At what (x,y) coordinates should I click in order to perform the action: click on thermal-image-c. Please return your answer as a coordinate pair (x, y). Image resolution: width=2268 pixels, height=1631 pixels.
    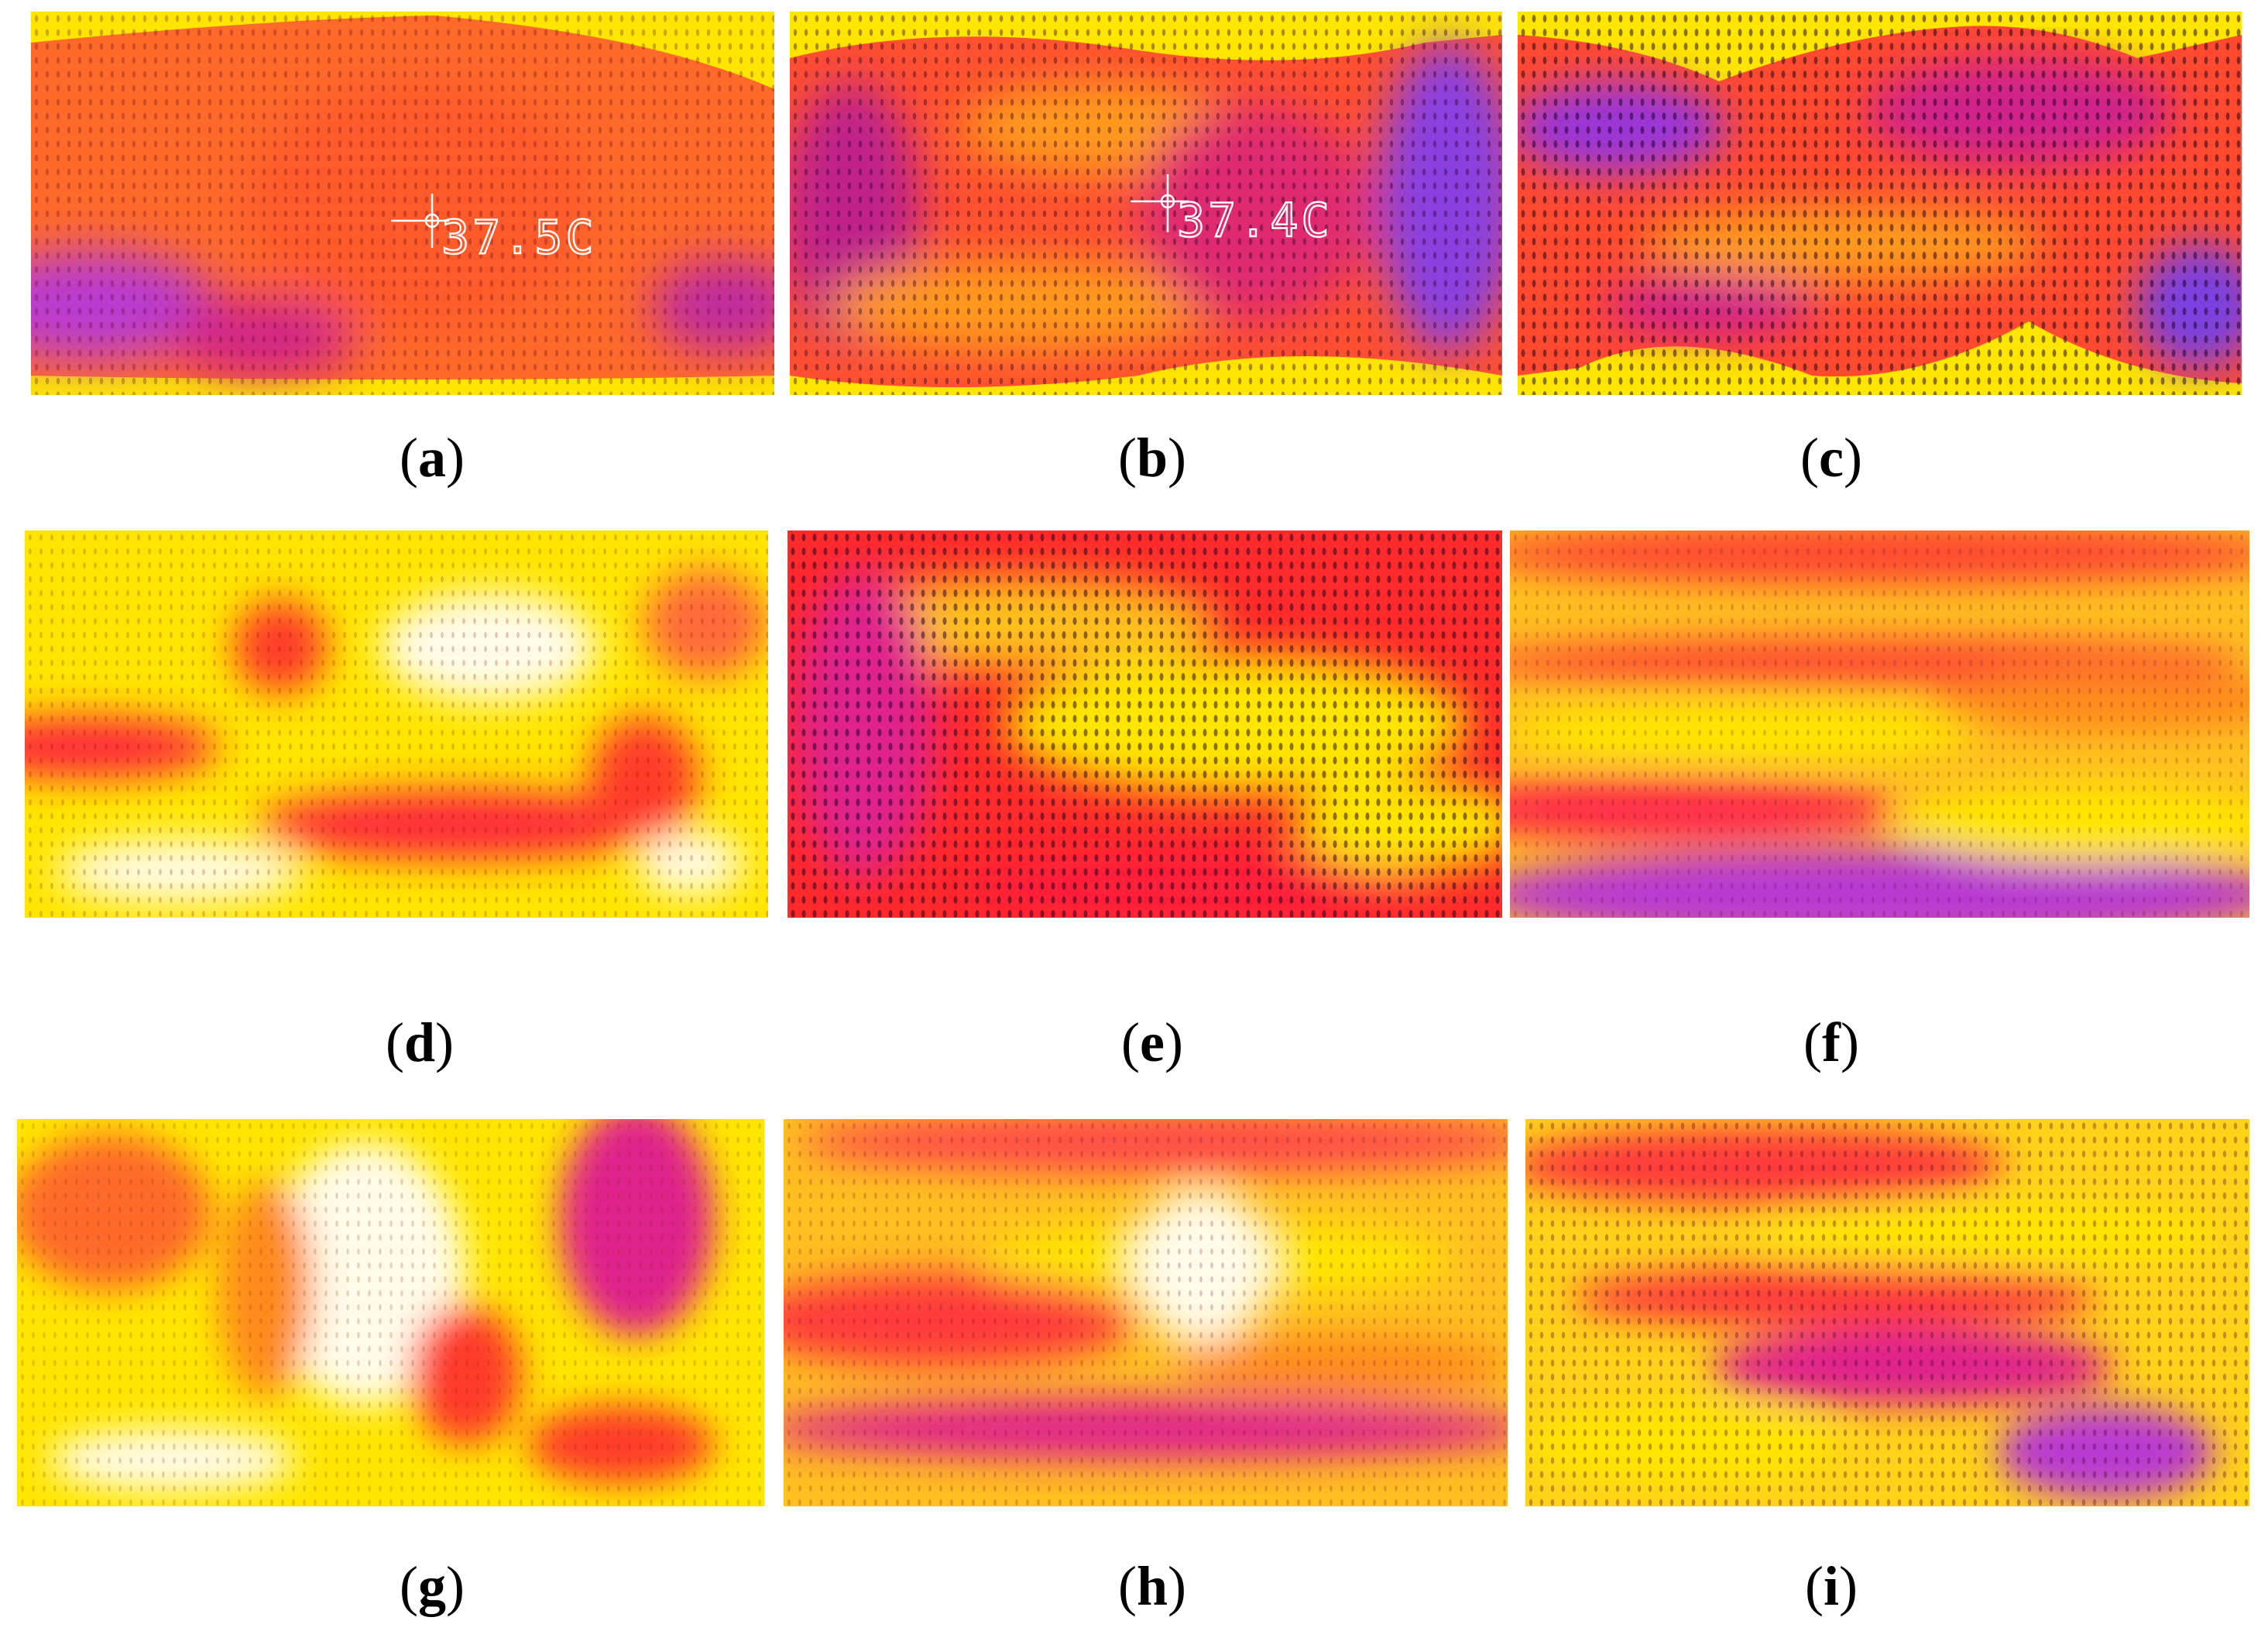
    Looking at the image, I should click on (1880, 203).